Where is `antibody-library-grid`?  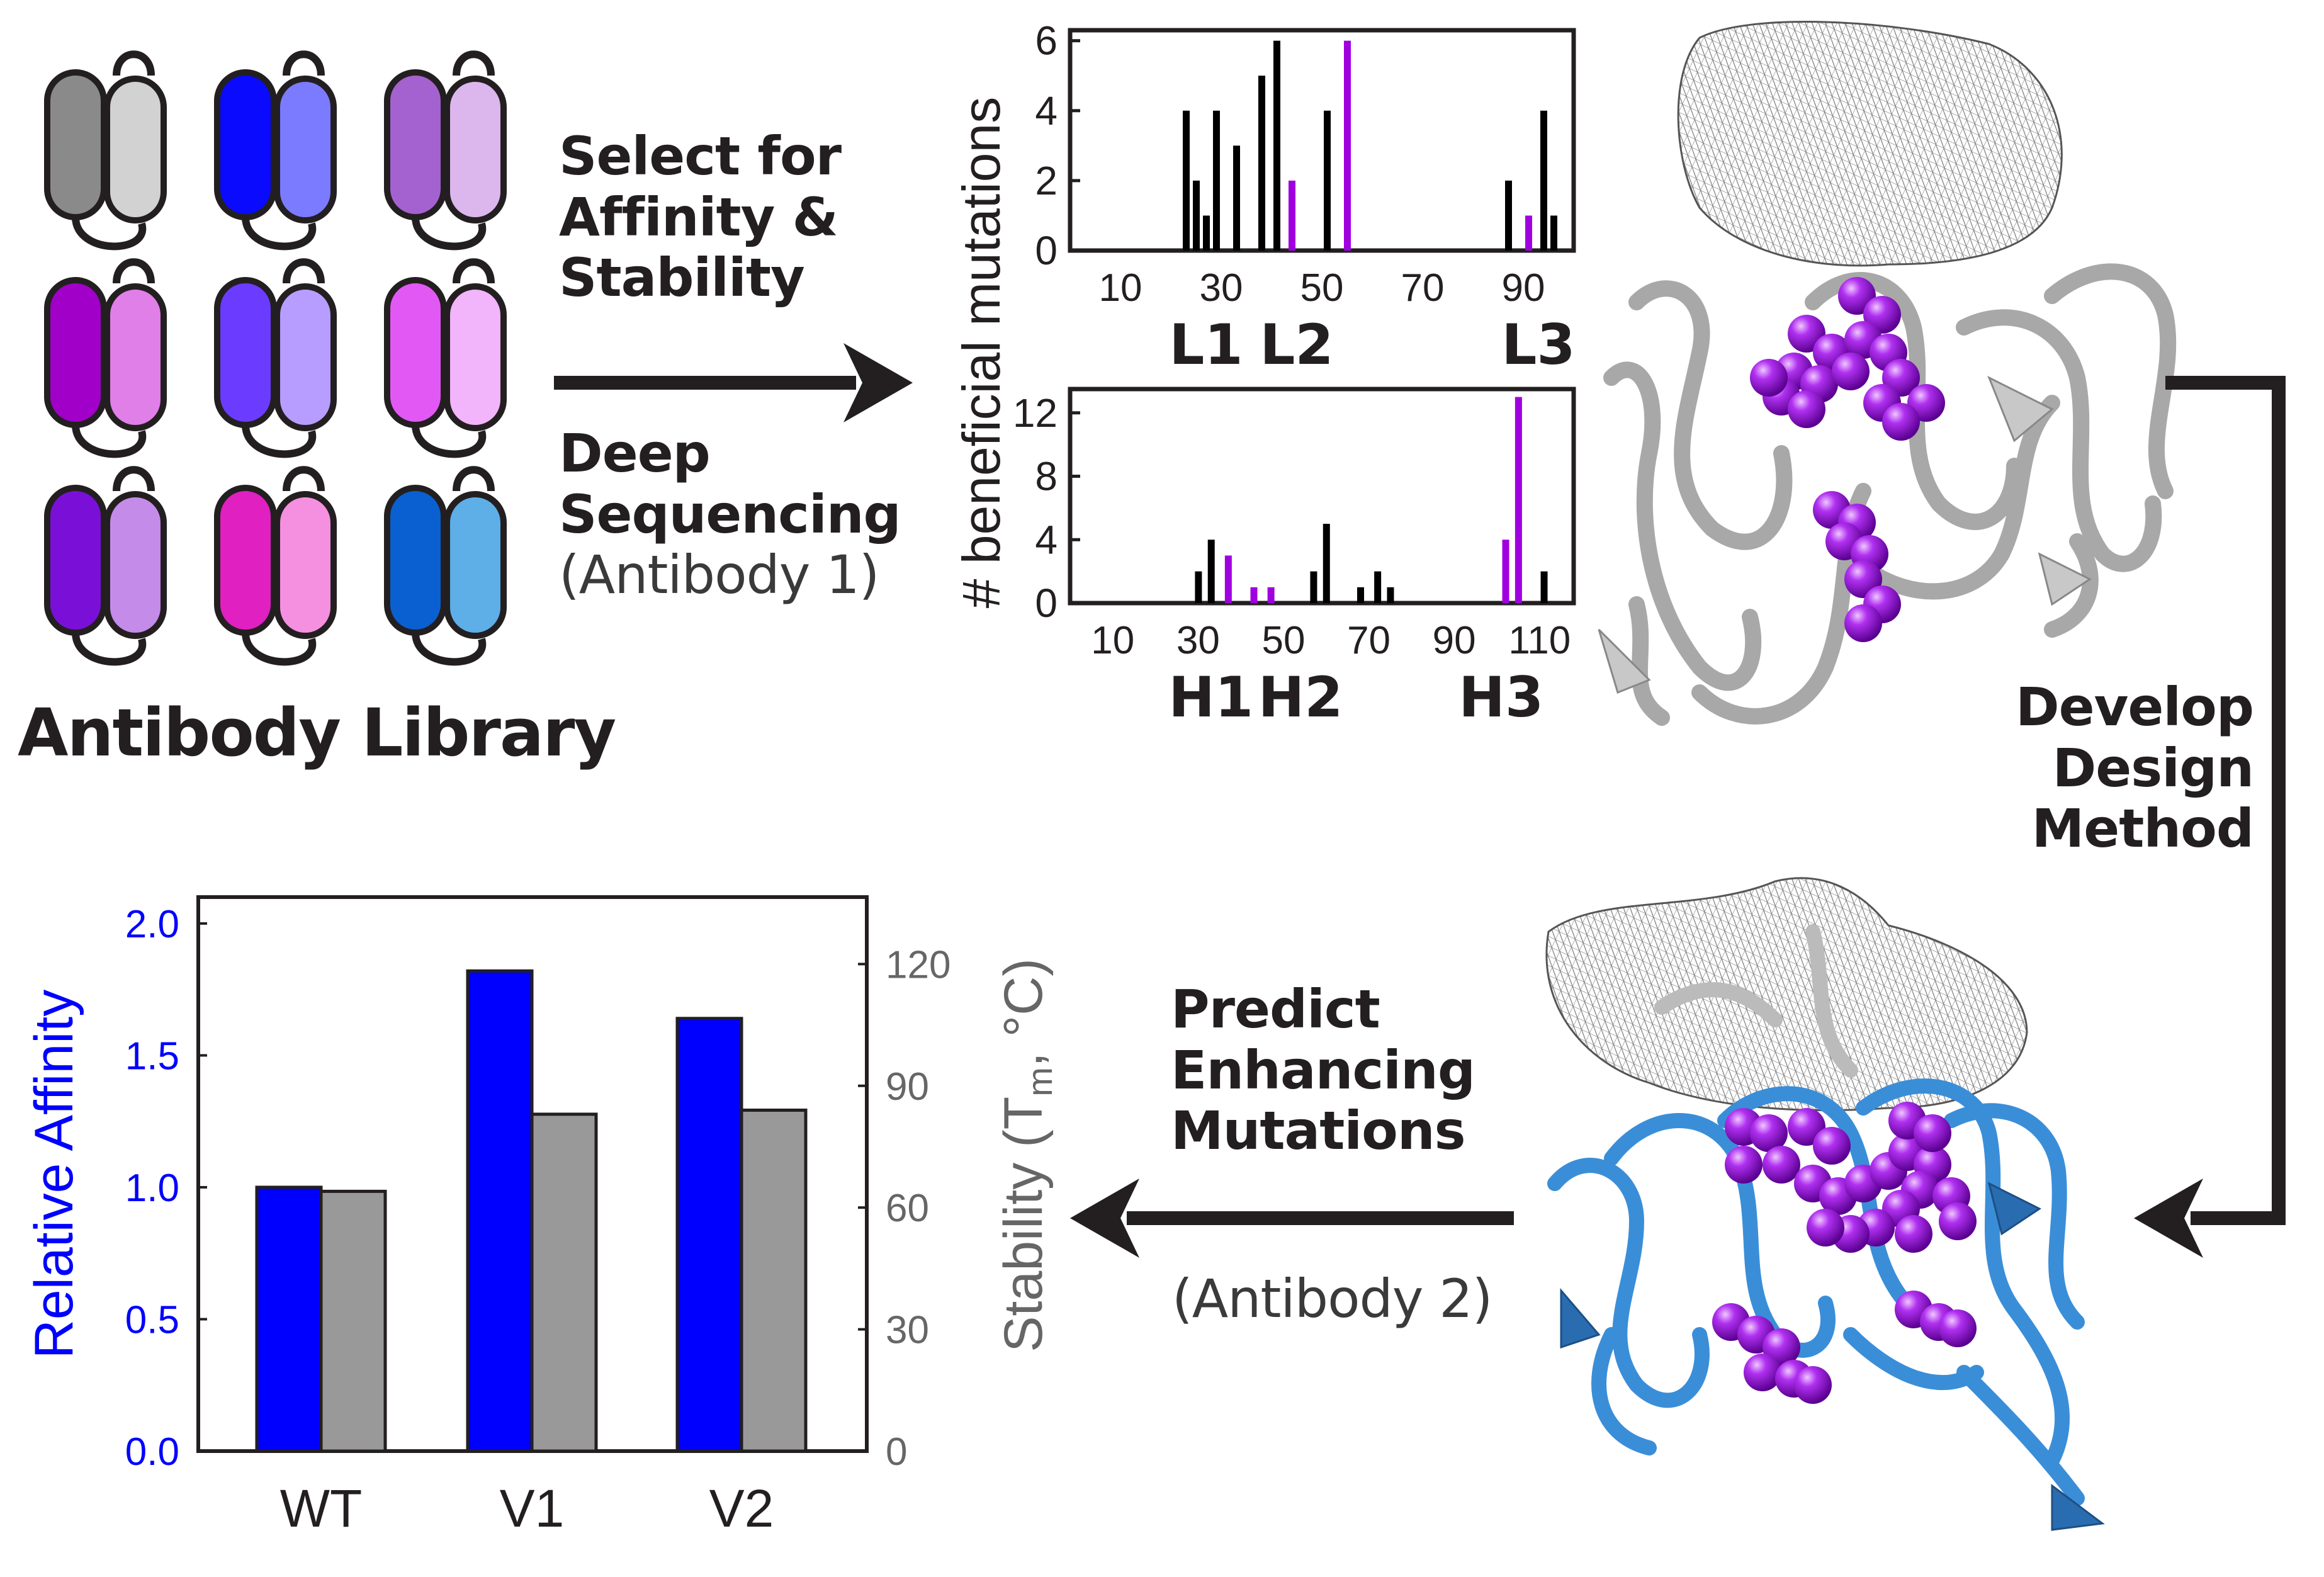 antibody-library-grid is located at coordinates (275, 358).